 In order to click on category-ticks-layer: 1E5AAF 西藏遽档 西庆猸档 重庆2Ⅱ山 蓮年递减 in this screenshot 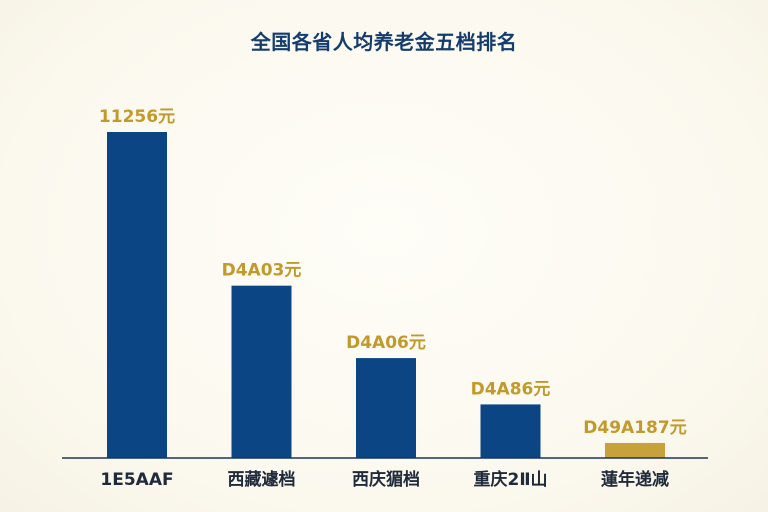, I will do `click(384, 479)`.